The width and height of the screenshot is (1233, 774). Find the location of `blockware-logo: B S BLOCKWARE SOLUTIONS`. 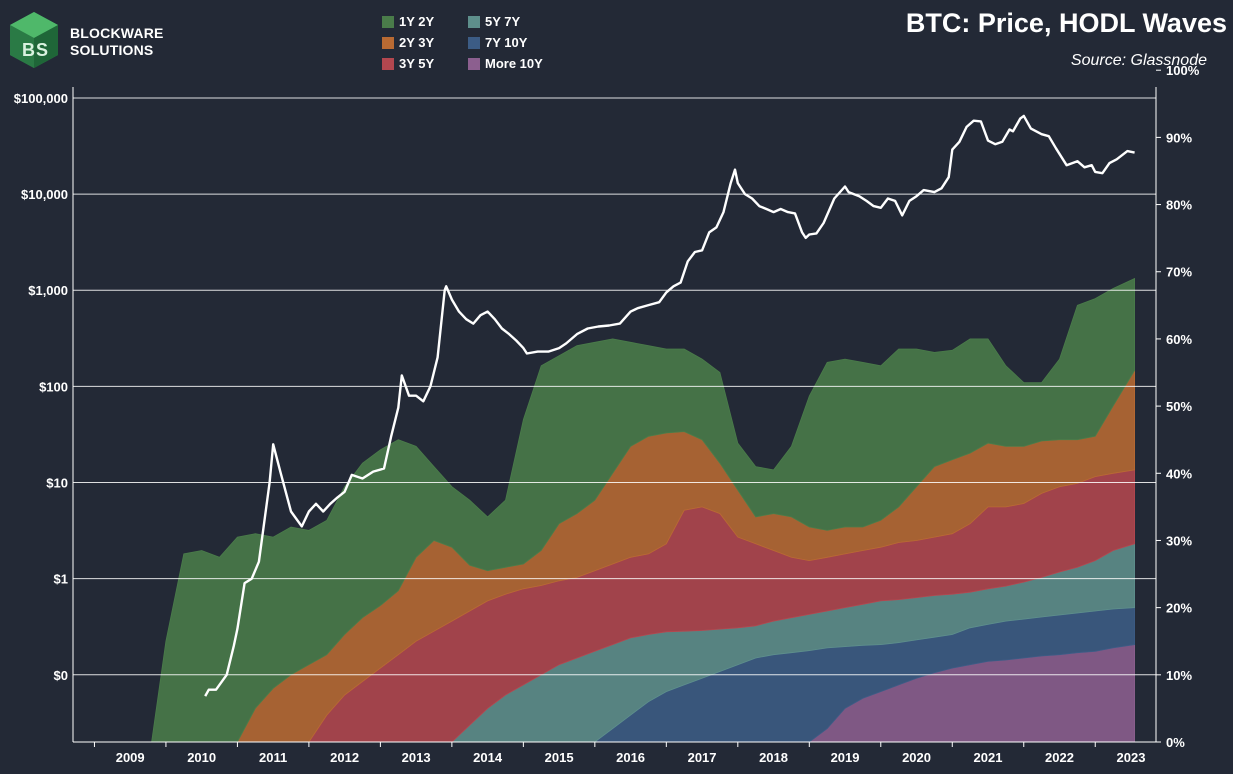

blockware-logo: B S BLOCKWARE SOLUTIONS is located at coordinates (91, 42).